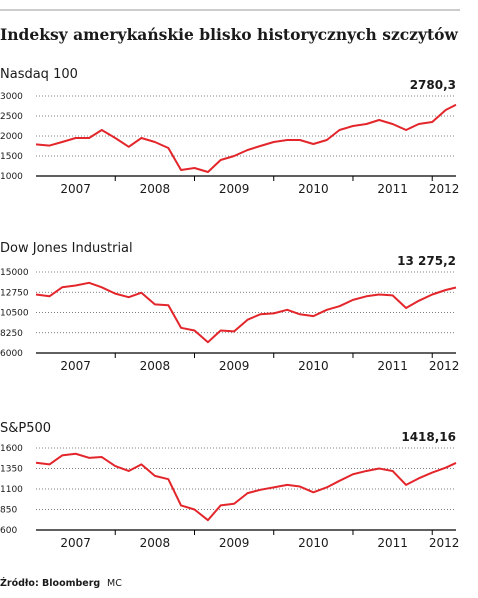 This screenshot has width=478, height=598. What do you see at coordinates (11, 490) in the screenshot?
I see `y-tick-label: 1100` at bounding box center [11, 490].